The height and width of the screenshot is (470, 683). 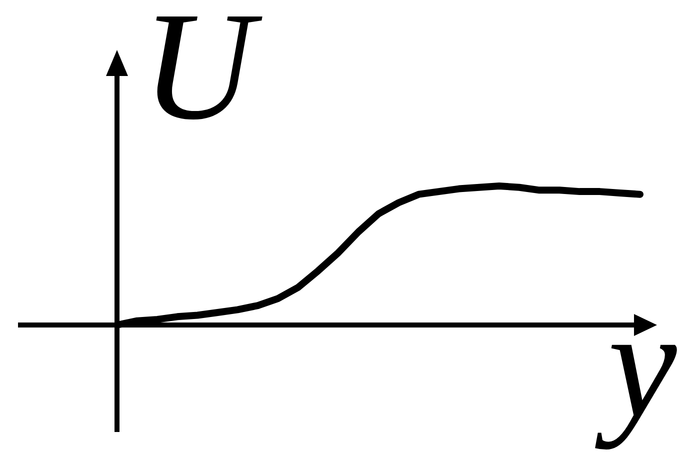 I want to click on y-axis-title: U, so click(x=202, y=76).